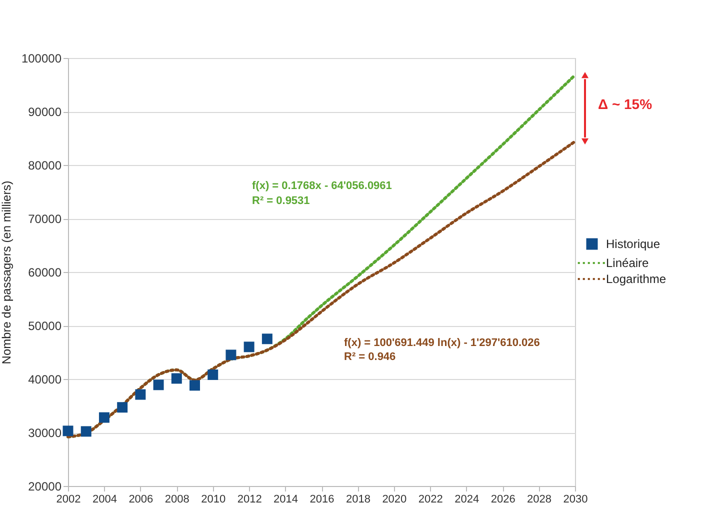 The width and height of the screenshot is (706, 523). Describe the element at coordinates (45, 433) in the screenshot. I see `y-tick-label: 30000` at that location.